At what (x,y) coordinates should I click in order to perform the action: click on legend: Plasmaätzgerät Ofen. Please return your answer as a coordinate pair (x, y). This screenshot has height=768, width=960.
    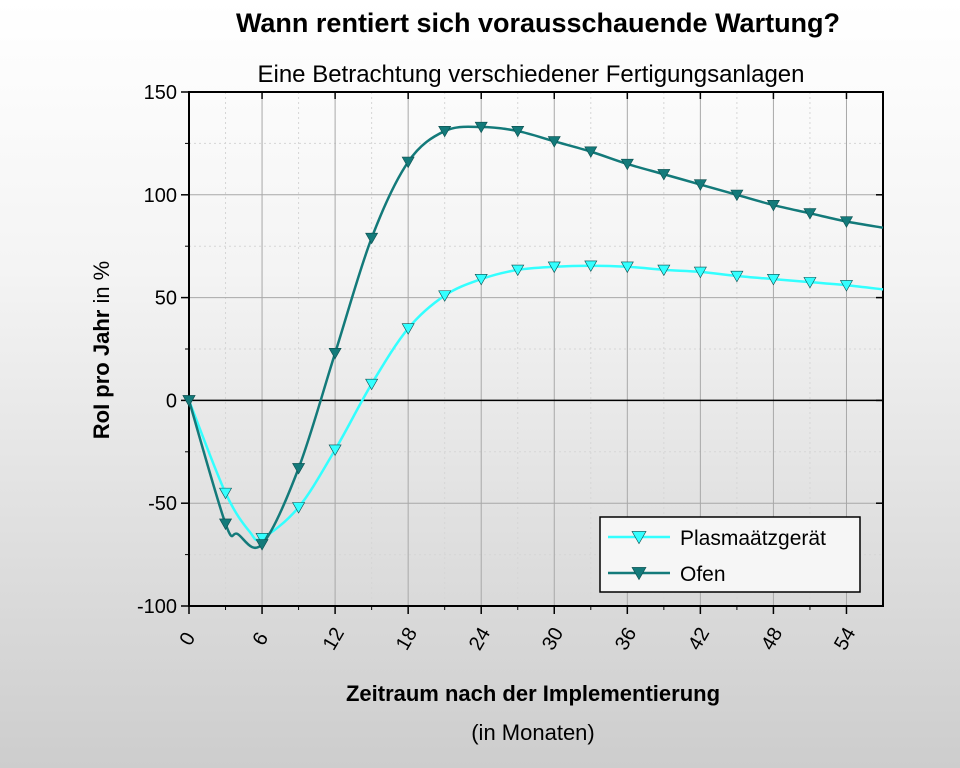
    Looking at the image, I should click on (730, 554).